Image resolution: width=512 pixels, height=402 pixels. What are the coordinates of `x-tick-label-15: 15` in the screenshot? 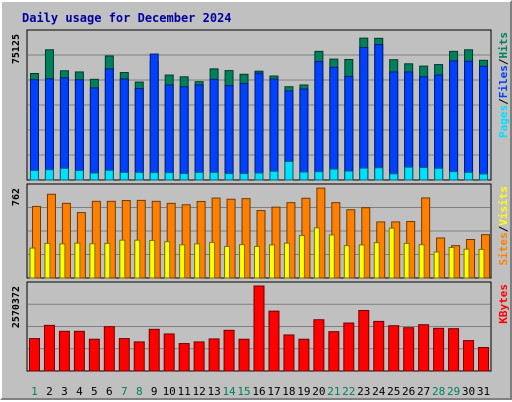 It's located at (243, 391).